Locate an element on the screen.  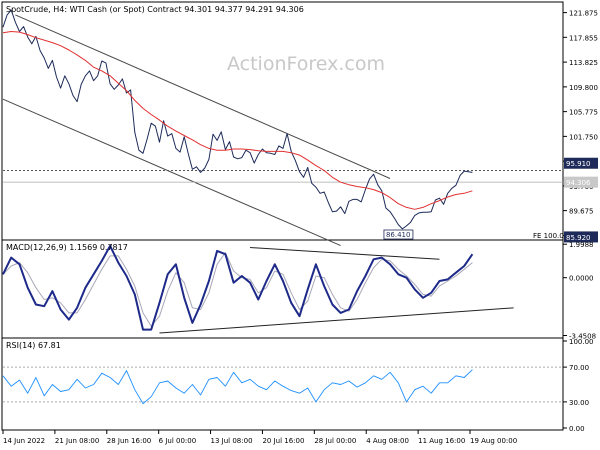
x-axis-label: 4 Aug 08:00 is located at coordinates (387, 441).